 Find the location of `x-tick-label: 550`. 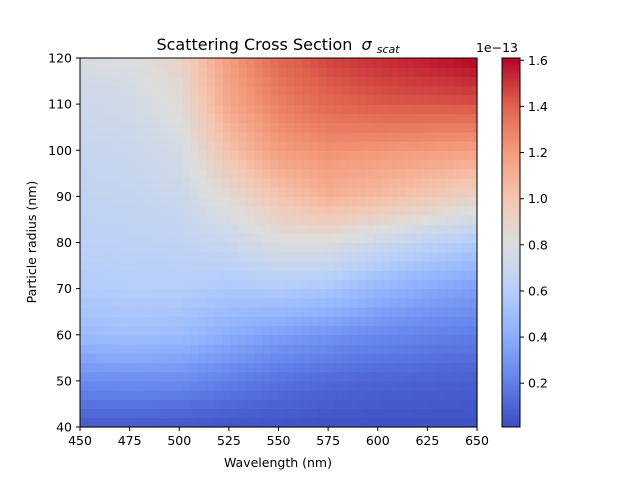

x-tick-label: 550 is located at coordinates (279, 440).